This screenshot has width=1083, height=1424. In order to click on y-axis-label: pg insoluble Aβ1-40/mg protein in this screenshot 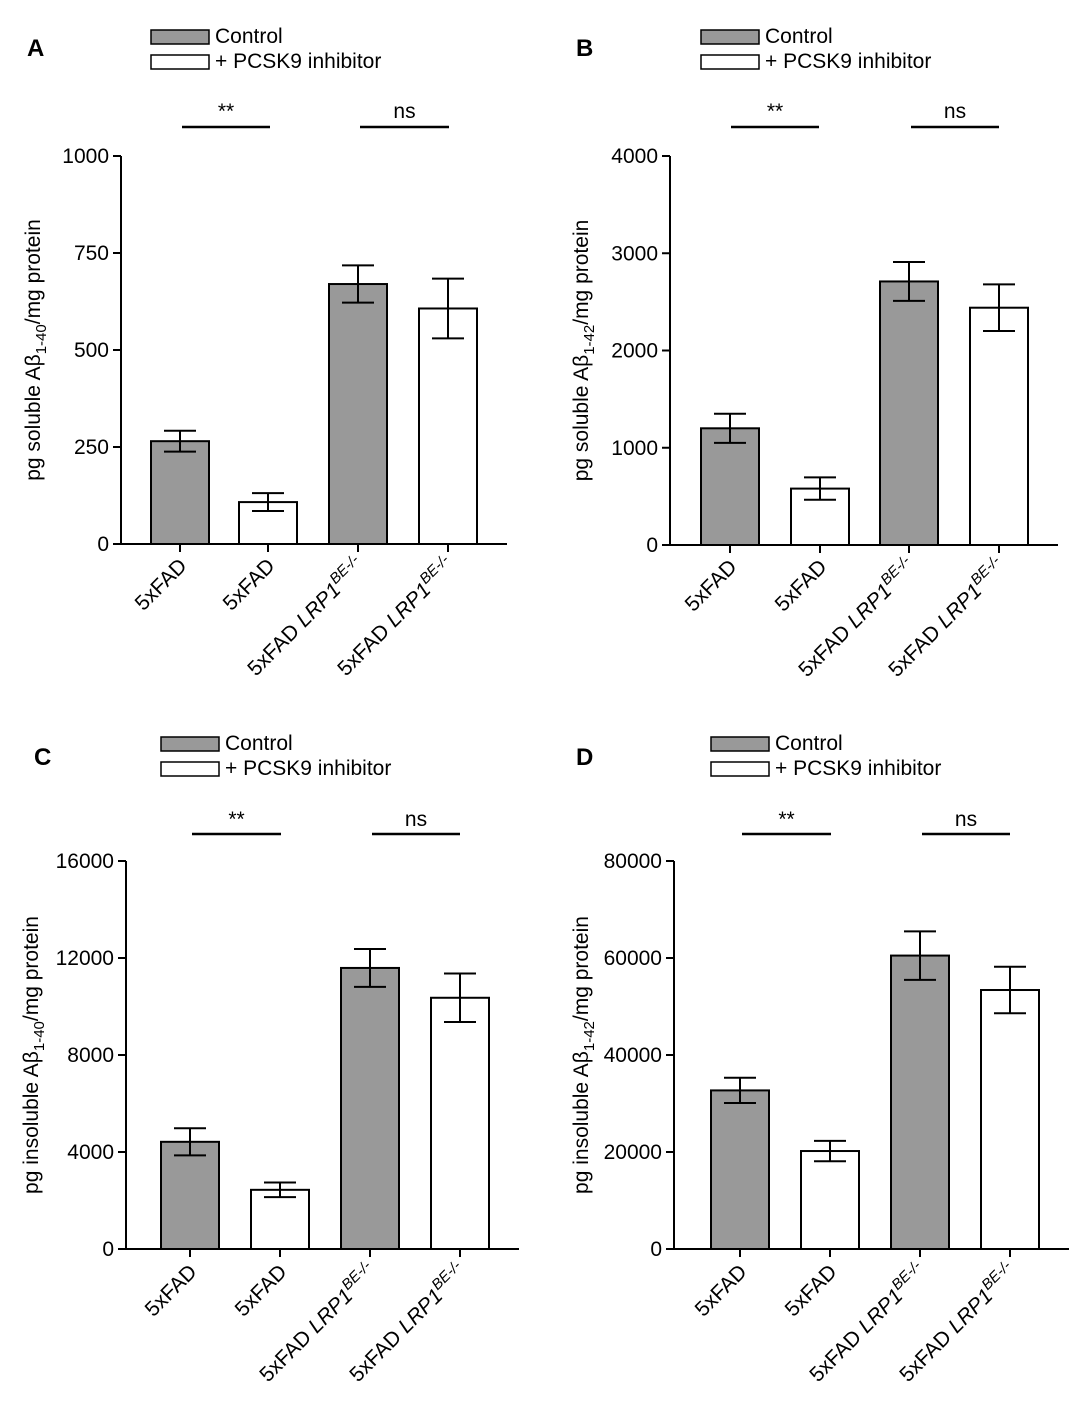, I will do `click(34, 1055)`.